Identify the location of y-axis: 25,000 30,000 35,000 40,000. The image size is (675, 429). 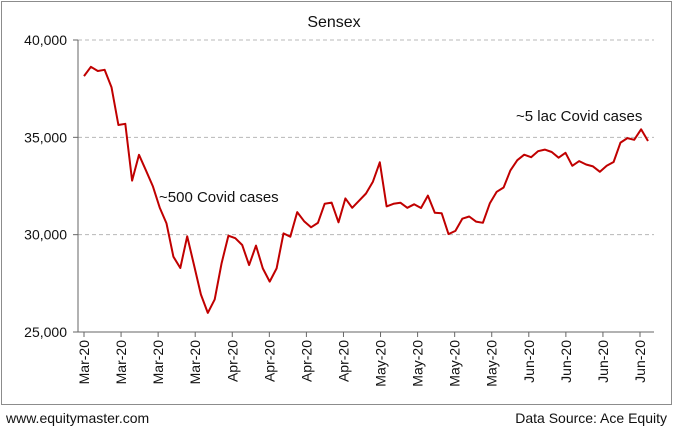
(51, 186).